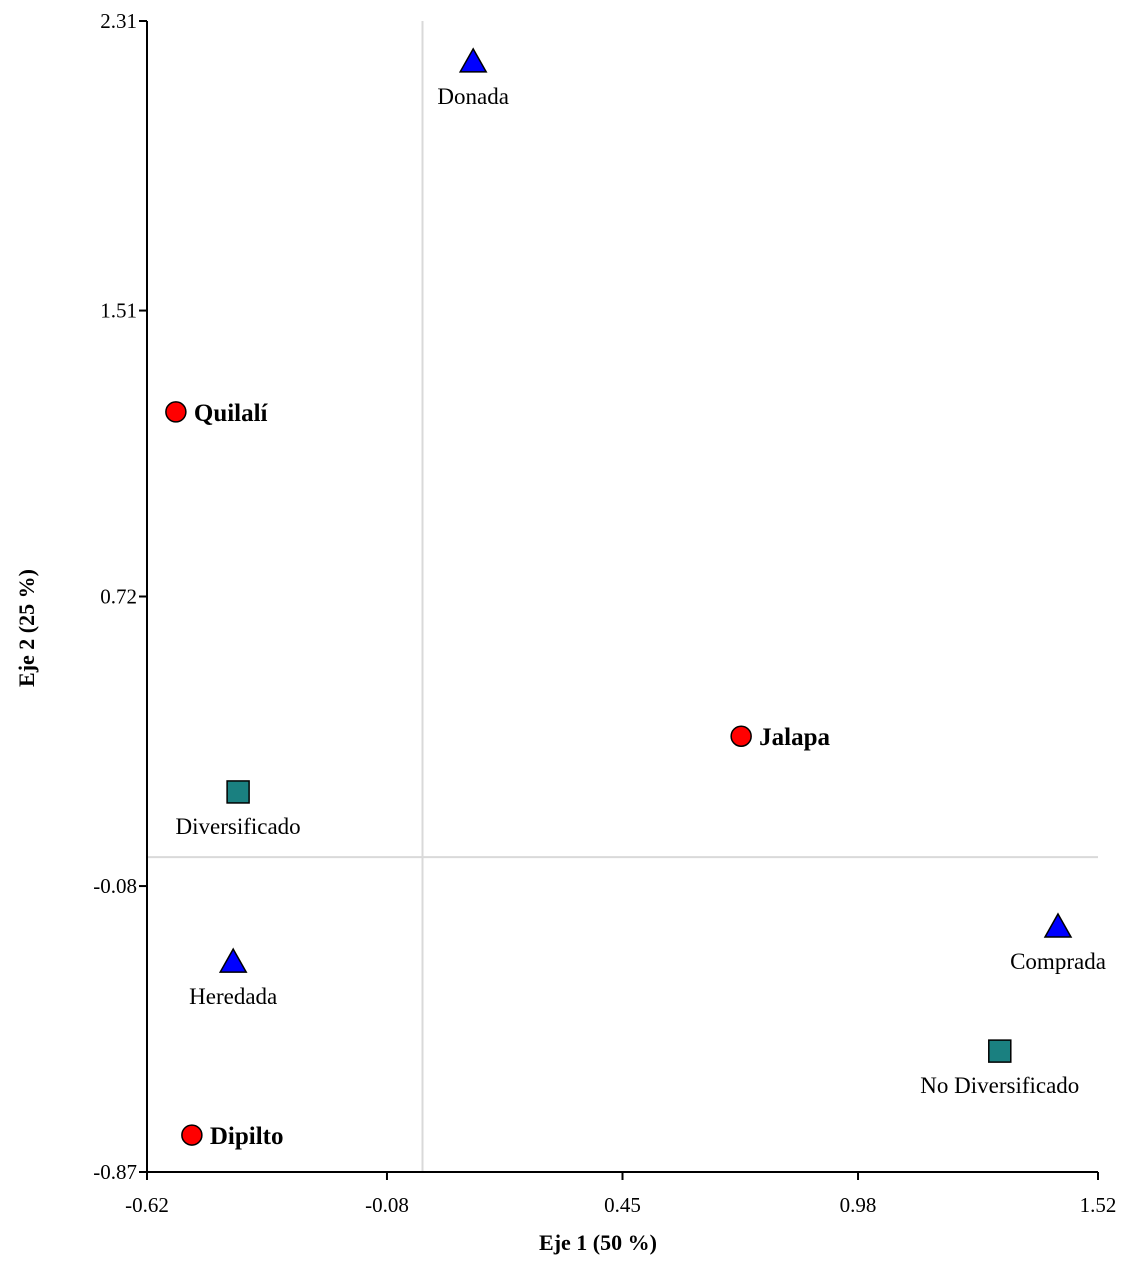 This screenshot has height=1262, width=1136. I want to click on x-tick-label: -0.08, so click(387, 1205).